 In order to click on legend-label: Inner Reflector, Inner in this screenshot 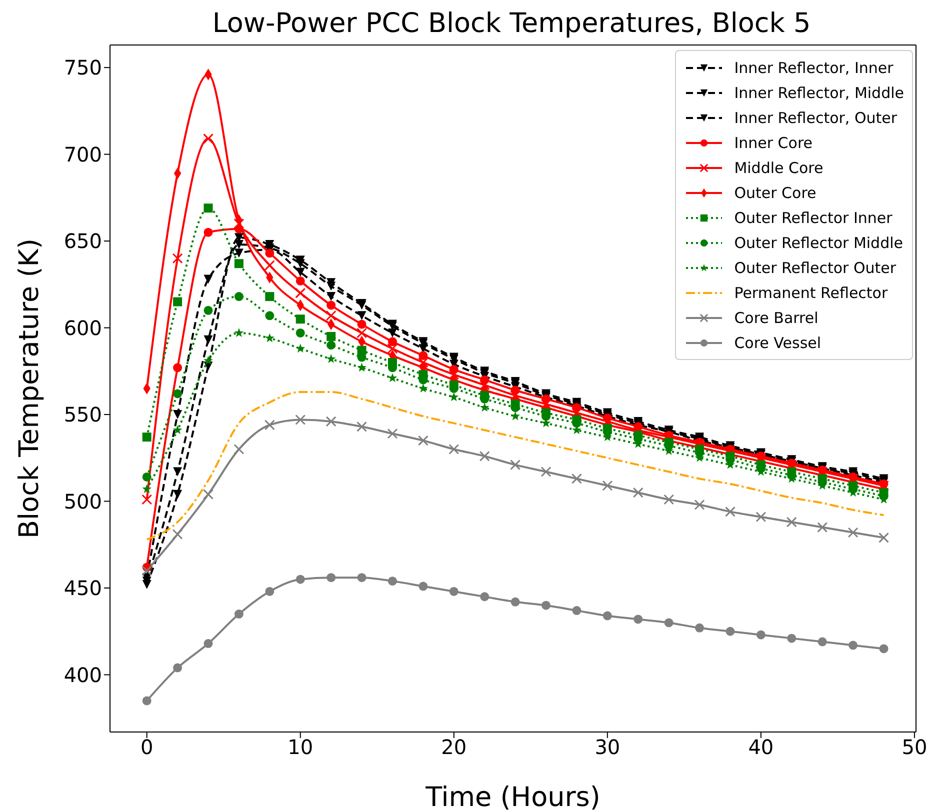, I will do `click(814, 67)`.